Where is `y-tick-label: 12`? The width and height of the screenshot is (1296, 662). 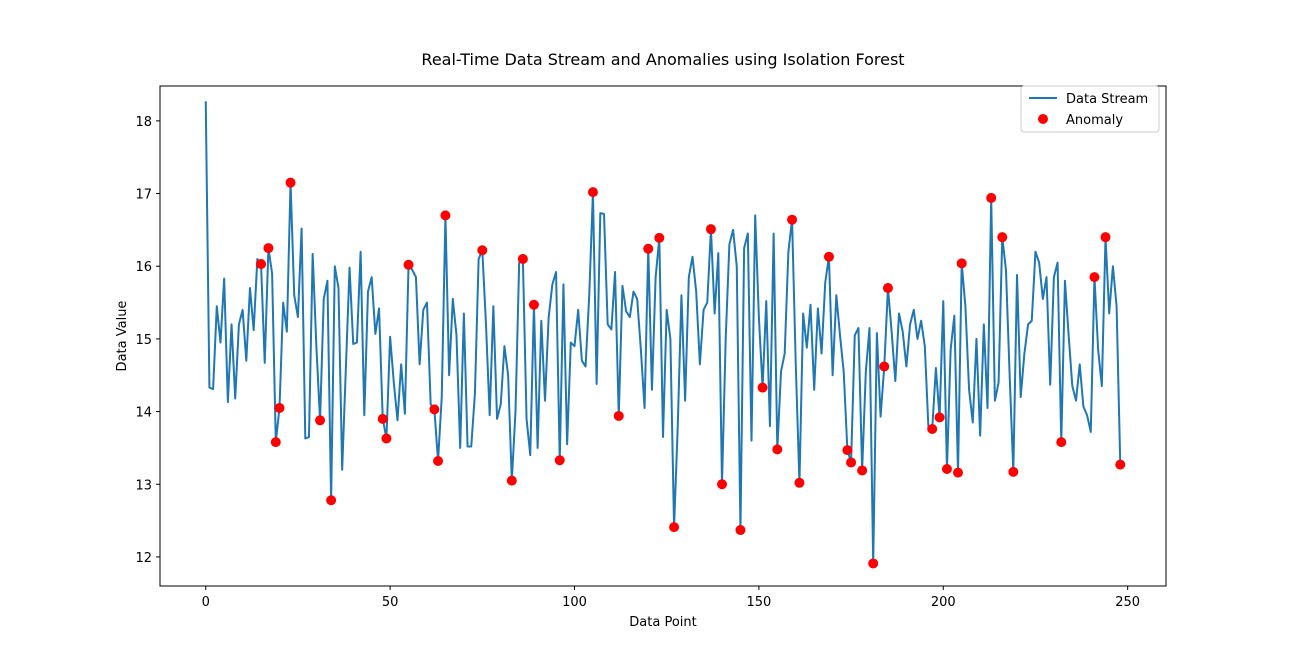 y-tick-label: 12 is located at coordinates (143, 558).